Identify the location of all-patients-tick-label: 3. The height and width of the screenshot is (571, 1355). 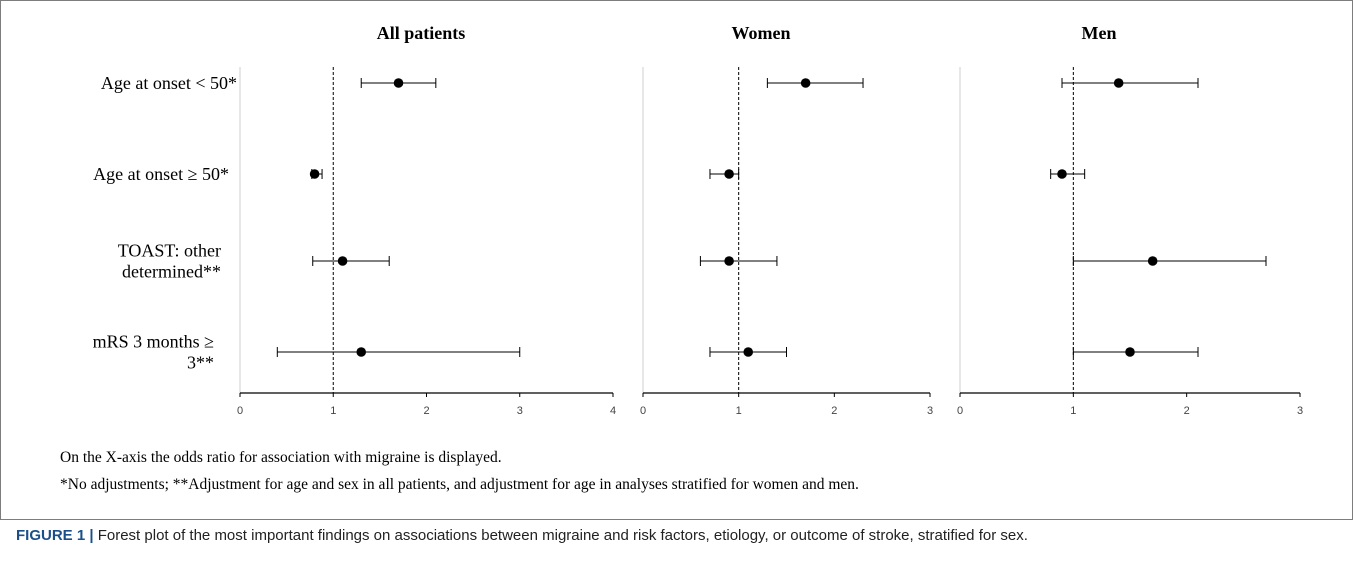
(520, 411).